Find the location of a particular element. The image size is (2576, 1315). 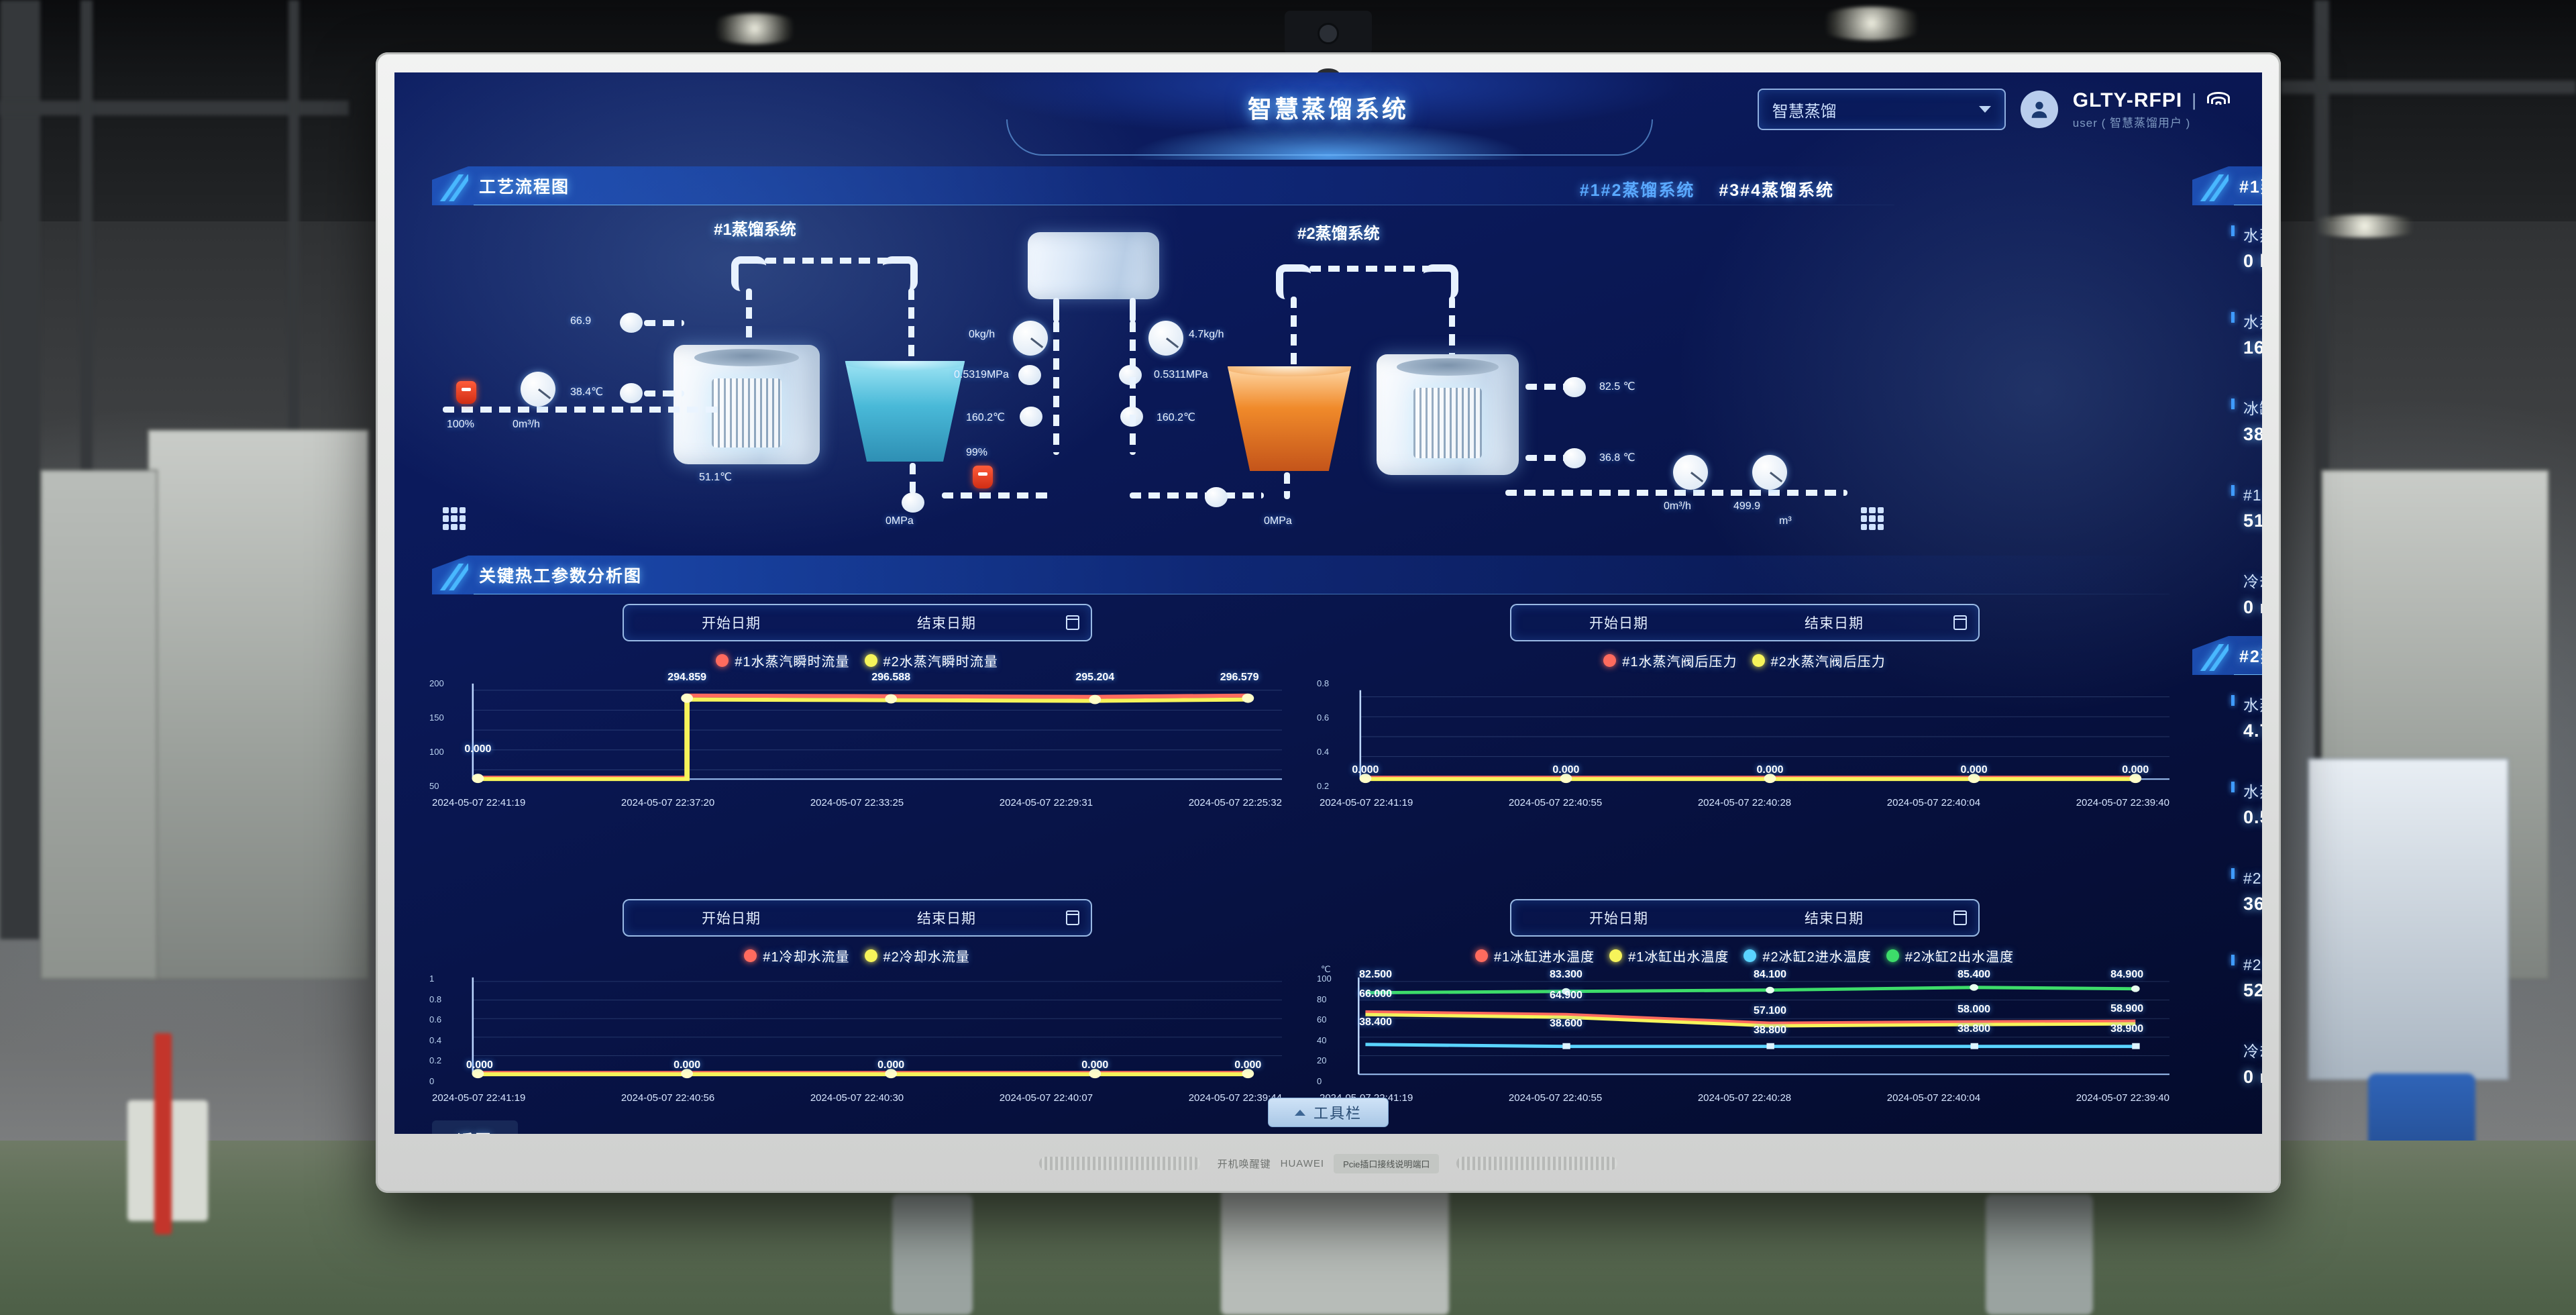

legend-label: #2水蒸汽阀后压力 is located at coordinates (1828, 662).